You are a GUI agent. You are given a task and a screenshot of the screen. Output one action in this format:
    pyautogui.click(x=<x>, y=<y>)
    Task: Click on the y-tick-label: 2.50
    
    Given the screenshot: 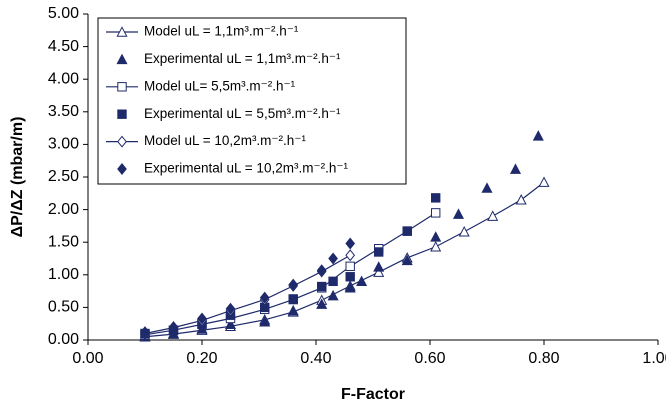 What is the action you would take?
    pyautogui.click(x=63, y=176)
    